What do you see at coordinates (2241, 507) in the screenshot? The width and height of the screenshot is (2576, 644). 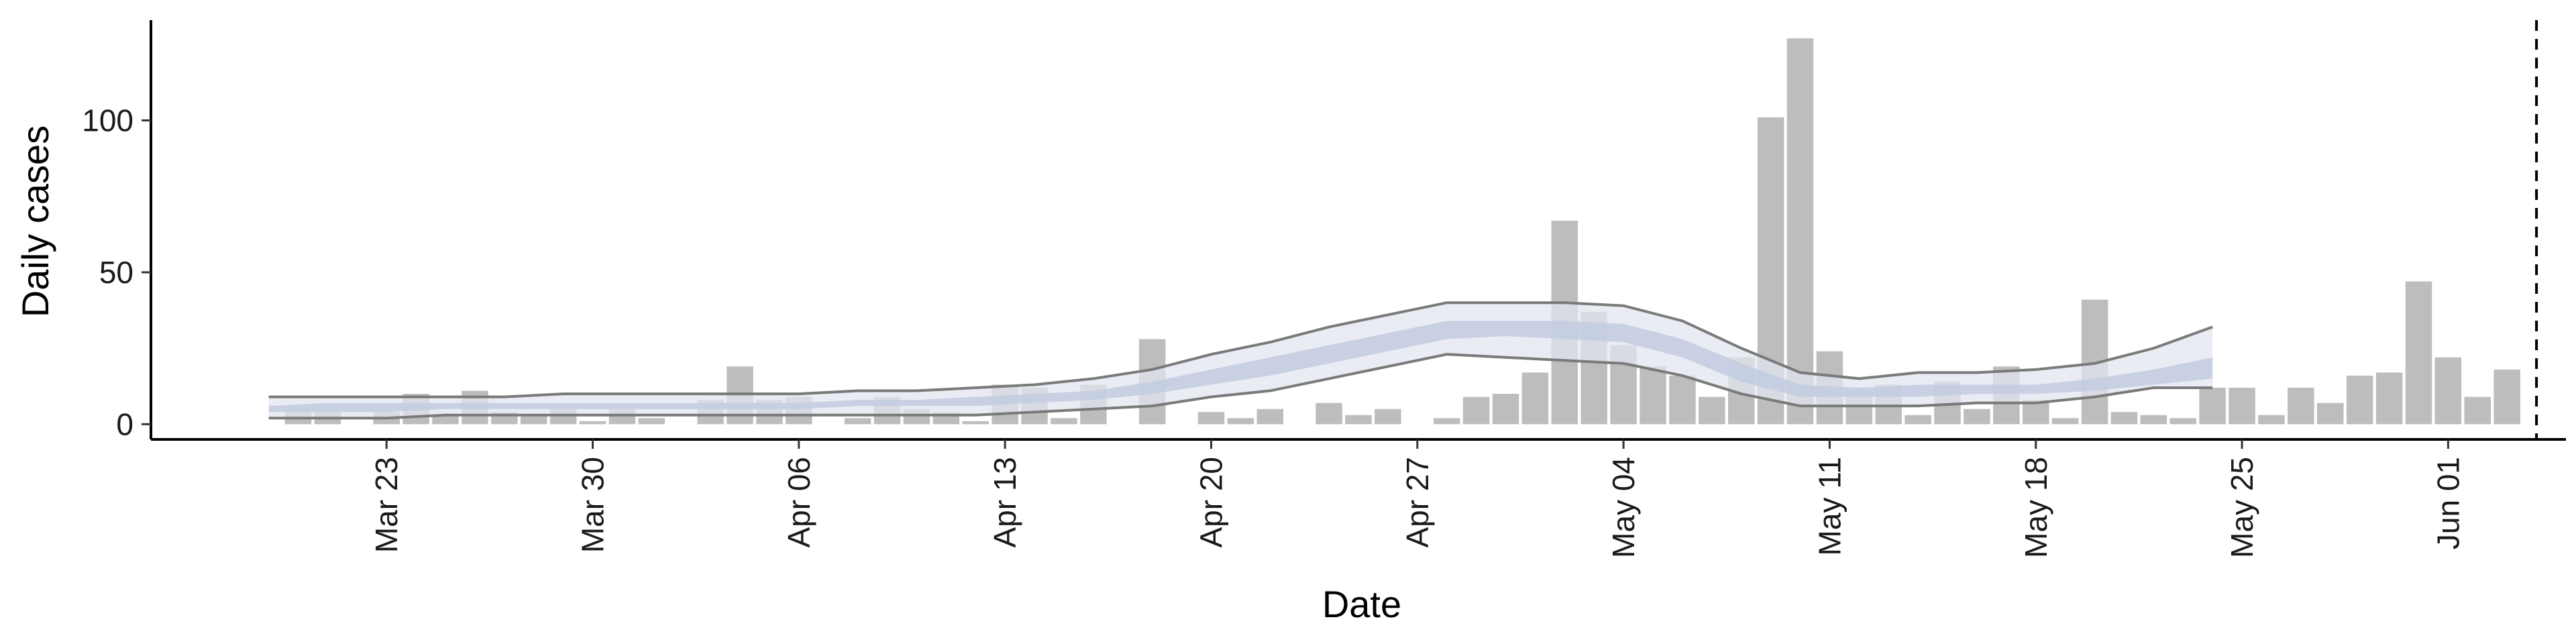 I see `x-tick-label-2020-05-25: May 25` at bounding box center [2241, 507].